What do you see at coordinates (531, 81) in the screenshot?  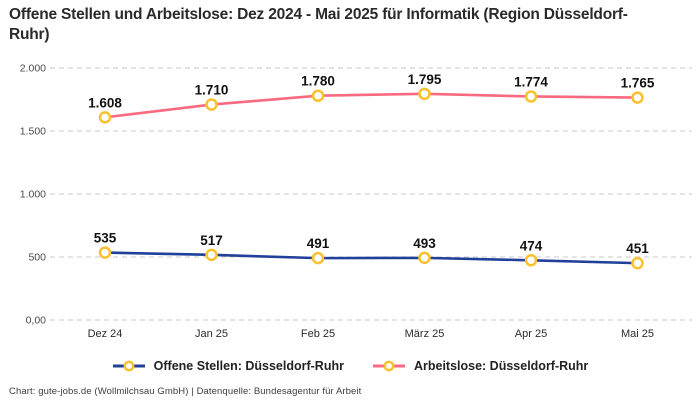 I see `data-point-label: 1.774` at bounding box center [531, 81].